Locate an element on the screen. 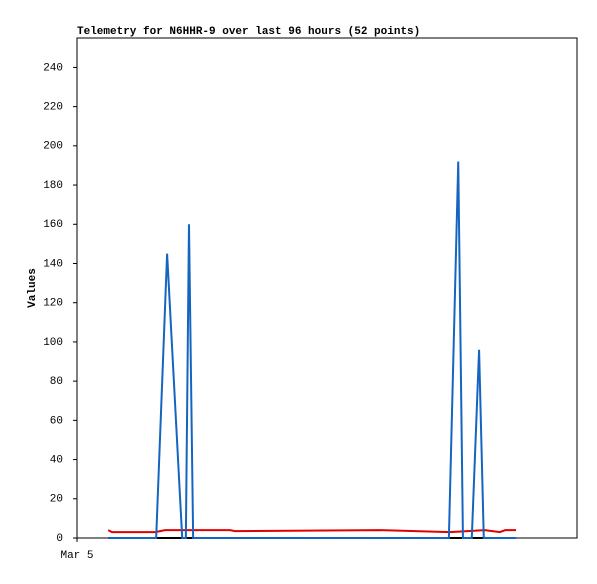 This screenshot has width=597, height=584. series-line is located at coordinates (312, 531).